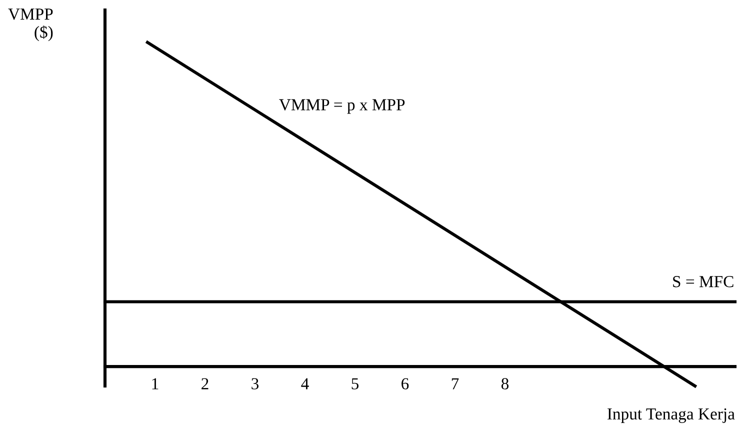 The image size is (745, 433). What do you see at coordinates (355, 384) in the screenshot?
I see `x-tick-label: 5` at bounding box center [355, 384].